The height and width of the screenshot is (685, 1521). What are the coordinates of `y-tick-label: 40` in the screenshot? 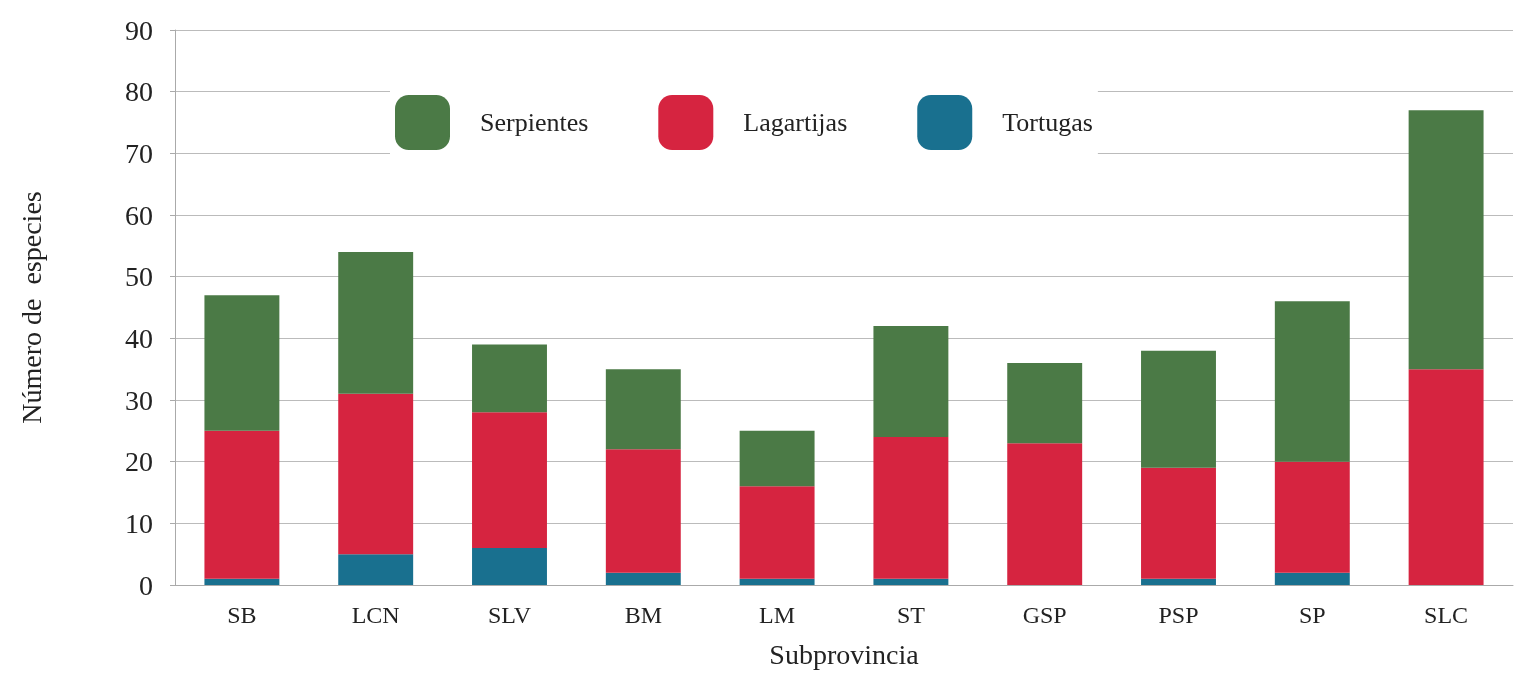 It's located at (139, 338).